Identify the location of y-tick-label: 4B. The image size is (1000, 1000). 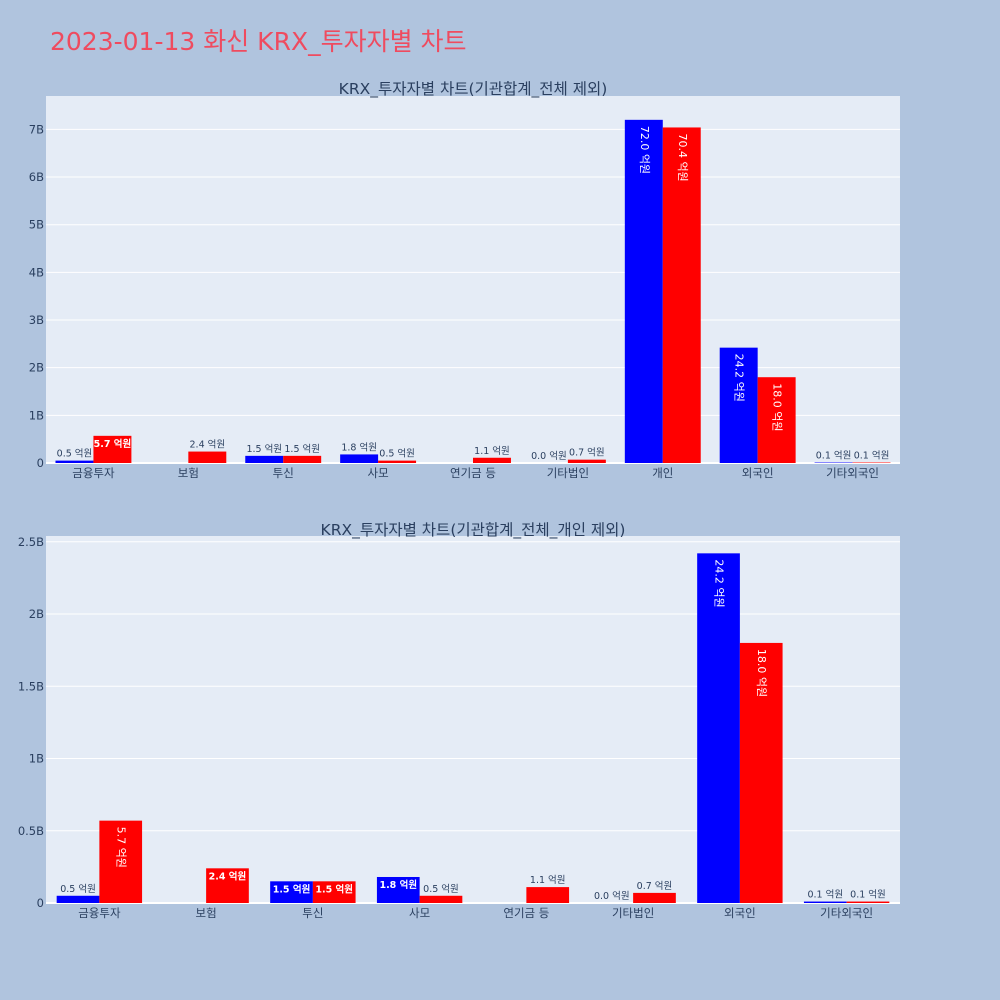
(36, 272).